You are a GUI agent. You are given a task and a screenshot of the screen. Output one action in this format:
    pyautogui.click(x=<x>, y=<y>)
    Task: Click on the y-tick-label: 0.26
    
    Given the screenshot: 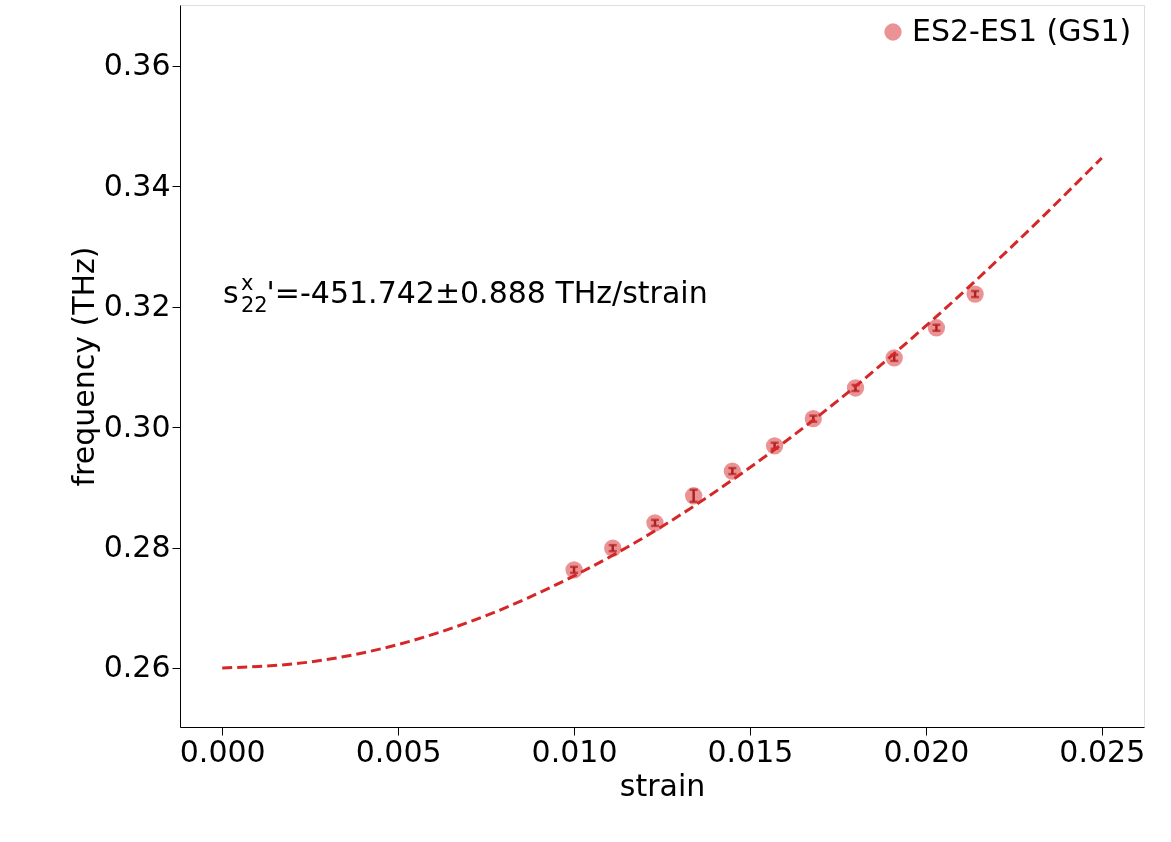 What is the action you would take?
    pyautogui.click(x=137, y=667)
    